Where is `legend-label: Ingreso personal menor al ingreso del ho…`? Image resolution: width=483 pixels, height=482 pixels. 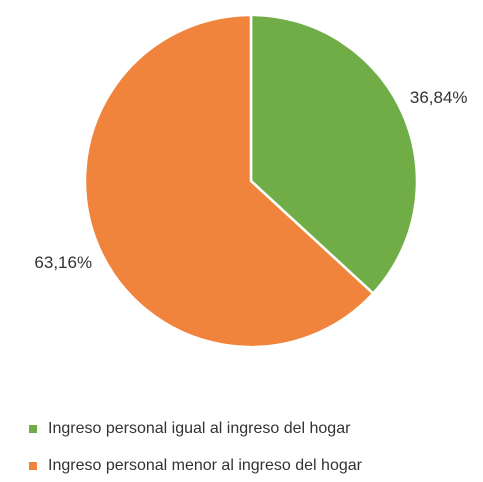
legend-label: Ingreso personal menor al ingreso del ho… is located at coordinates (205, 465).